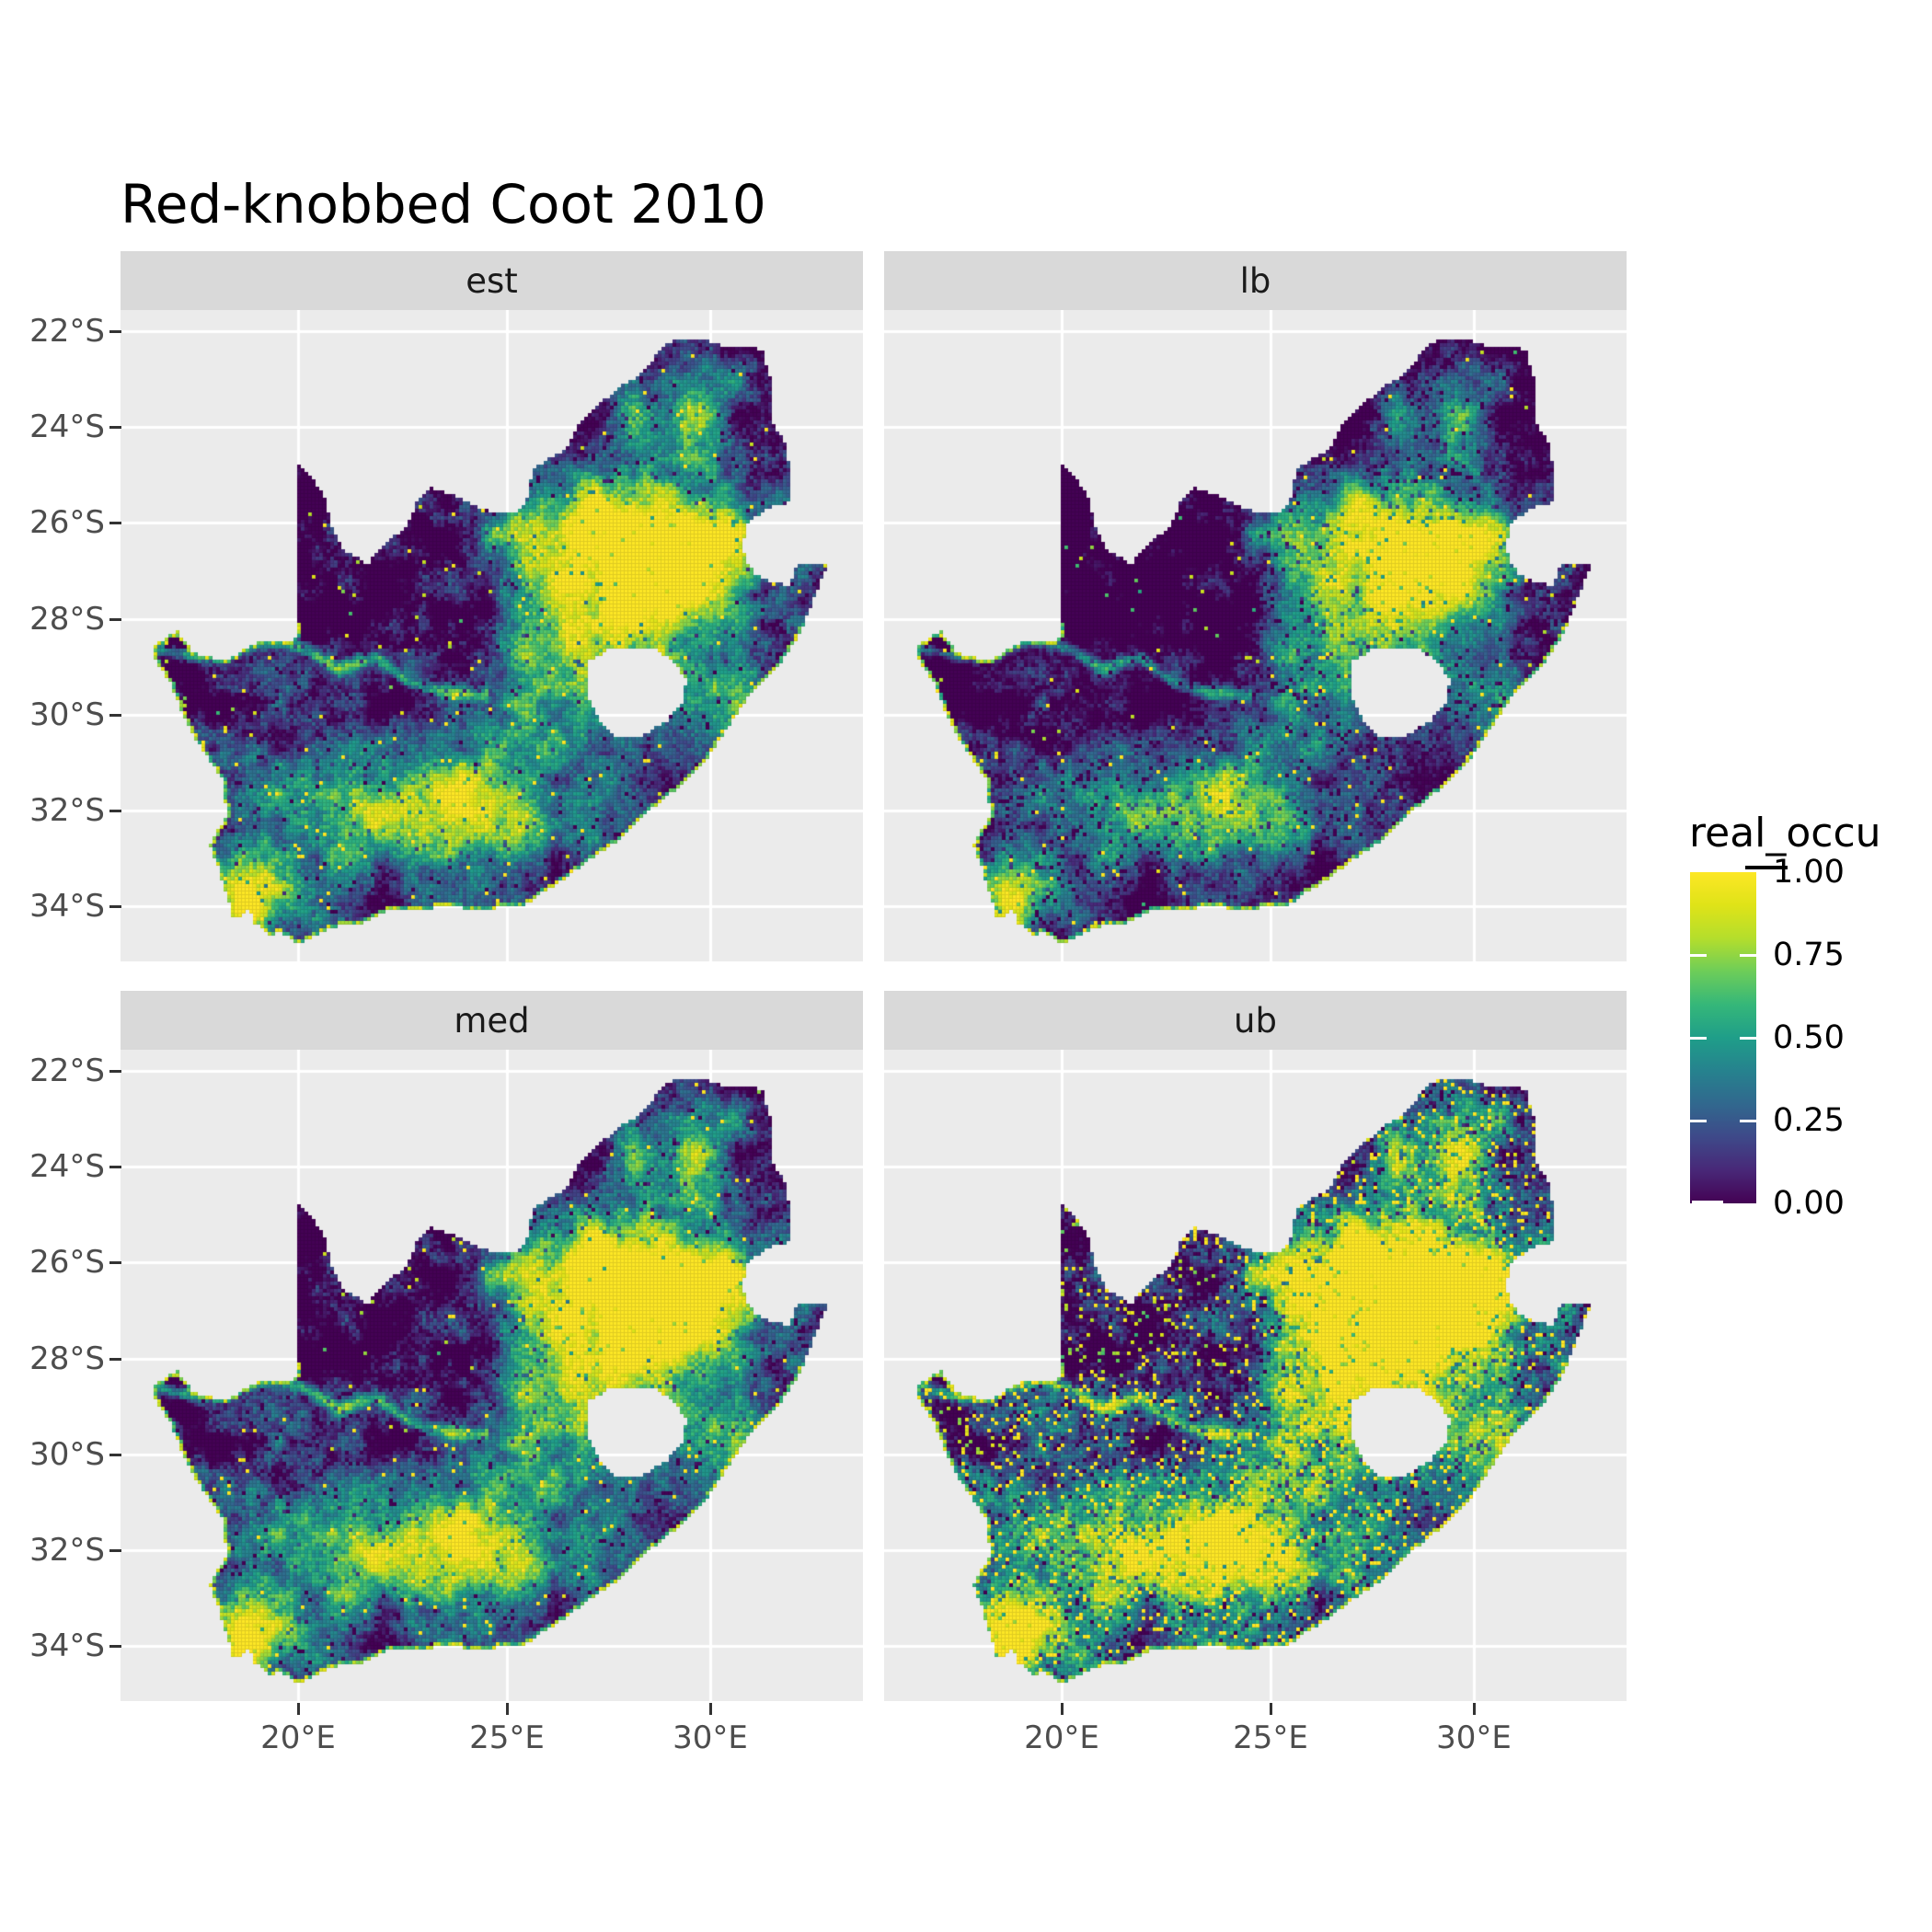 The image size is (1932, 1932). I want to click on map-panel-med, so click(492, 1375).